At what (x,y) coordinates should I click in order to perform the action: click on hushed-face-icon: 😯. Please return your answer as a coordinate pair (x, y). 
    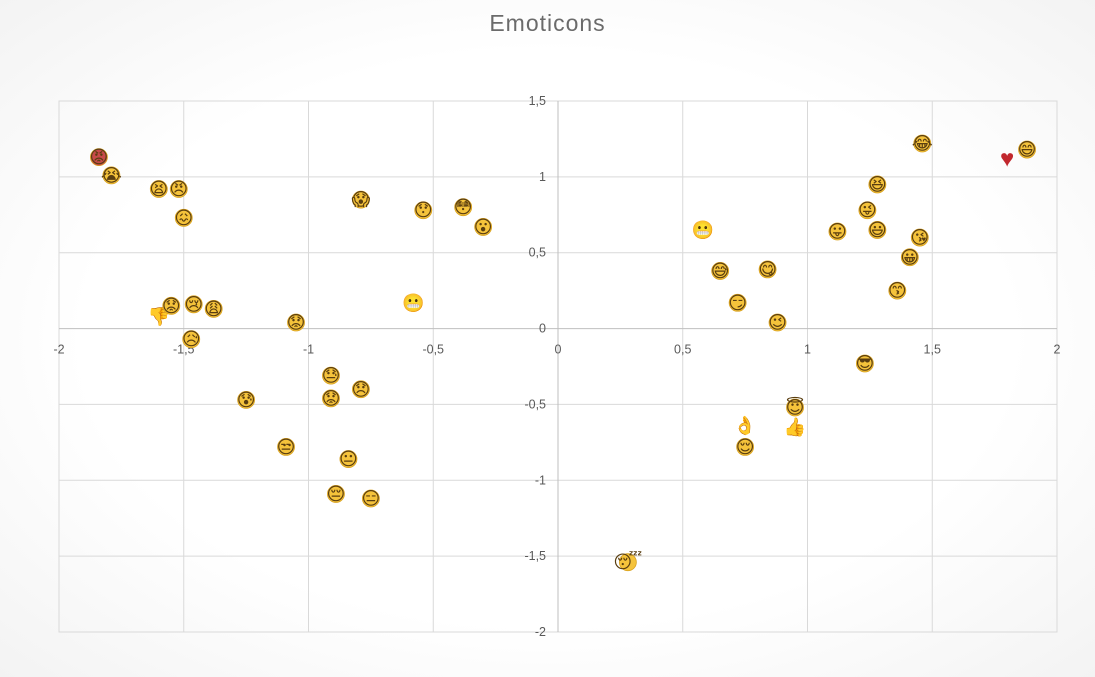
    Looking at the image, I should click on (423, 210).